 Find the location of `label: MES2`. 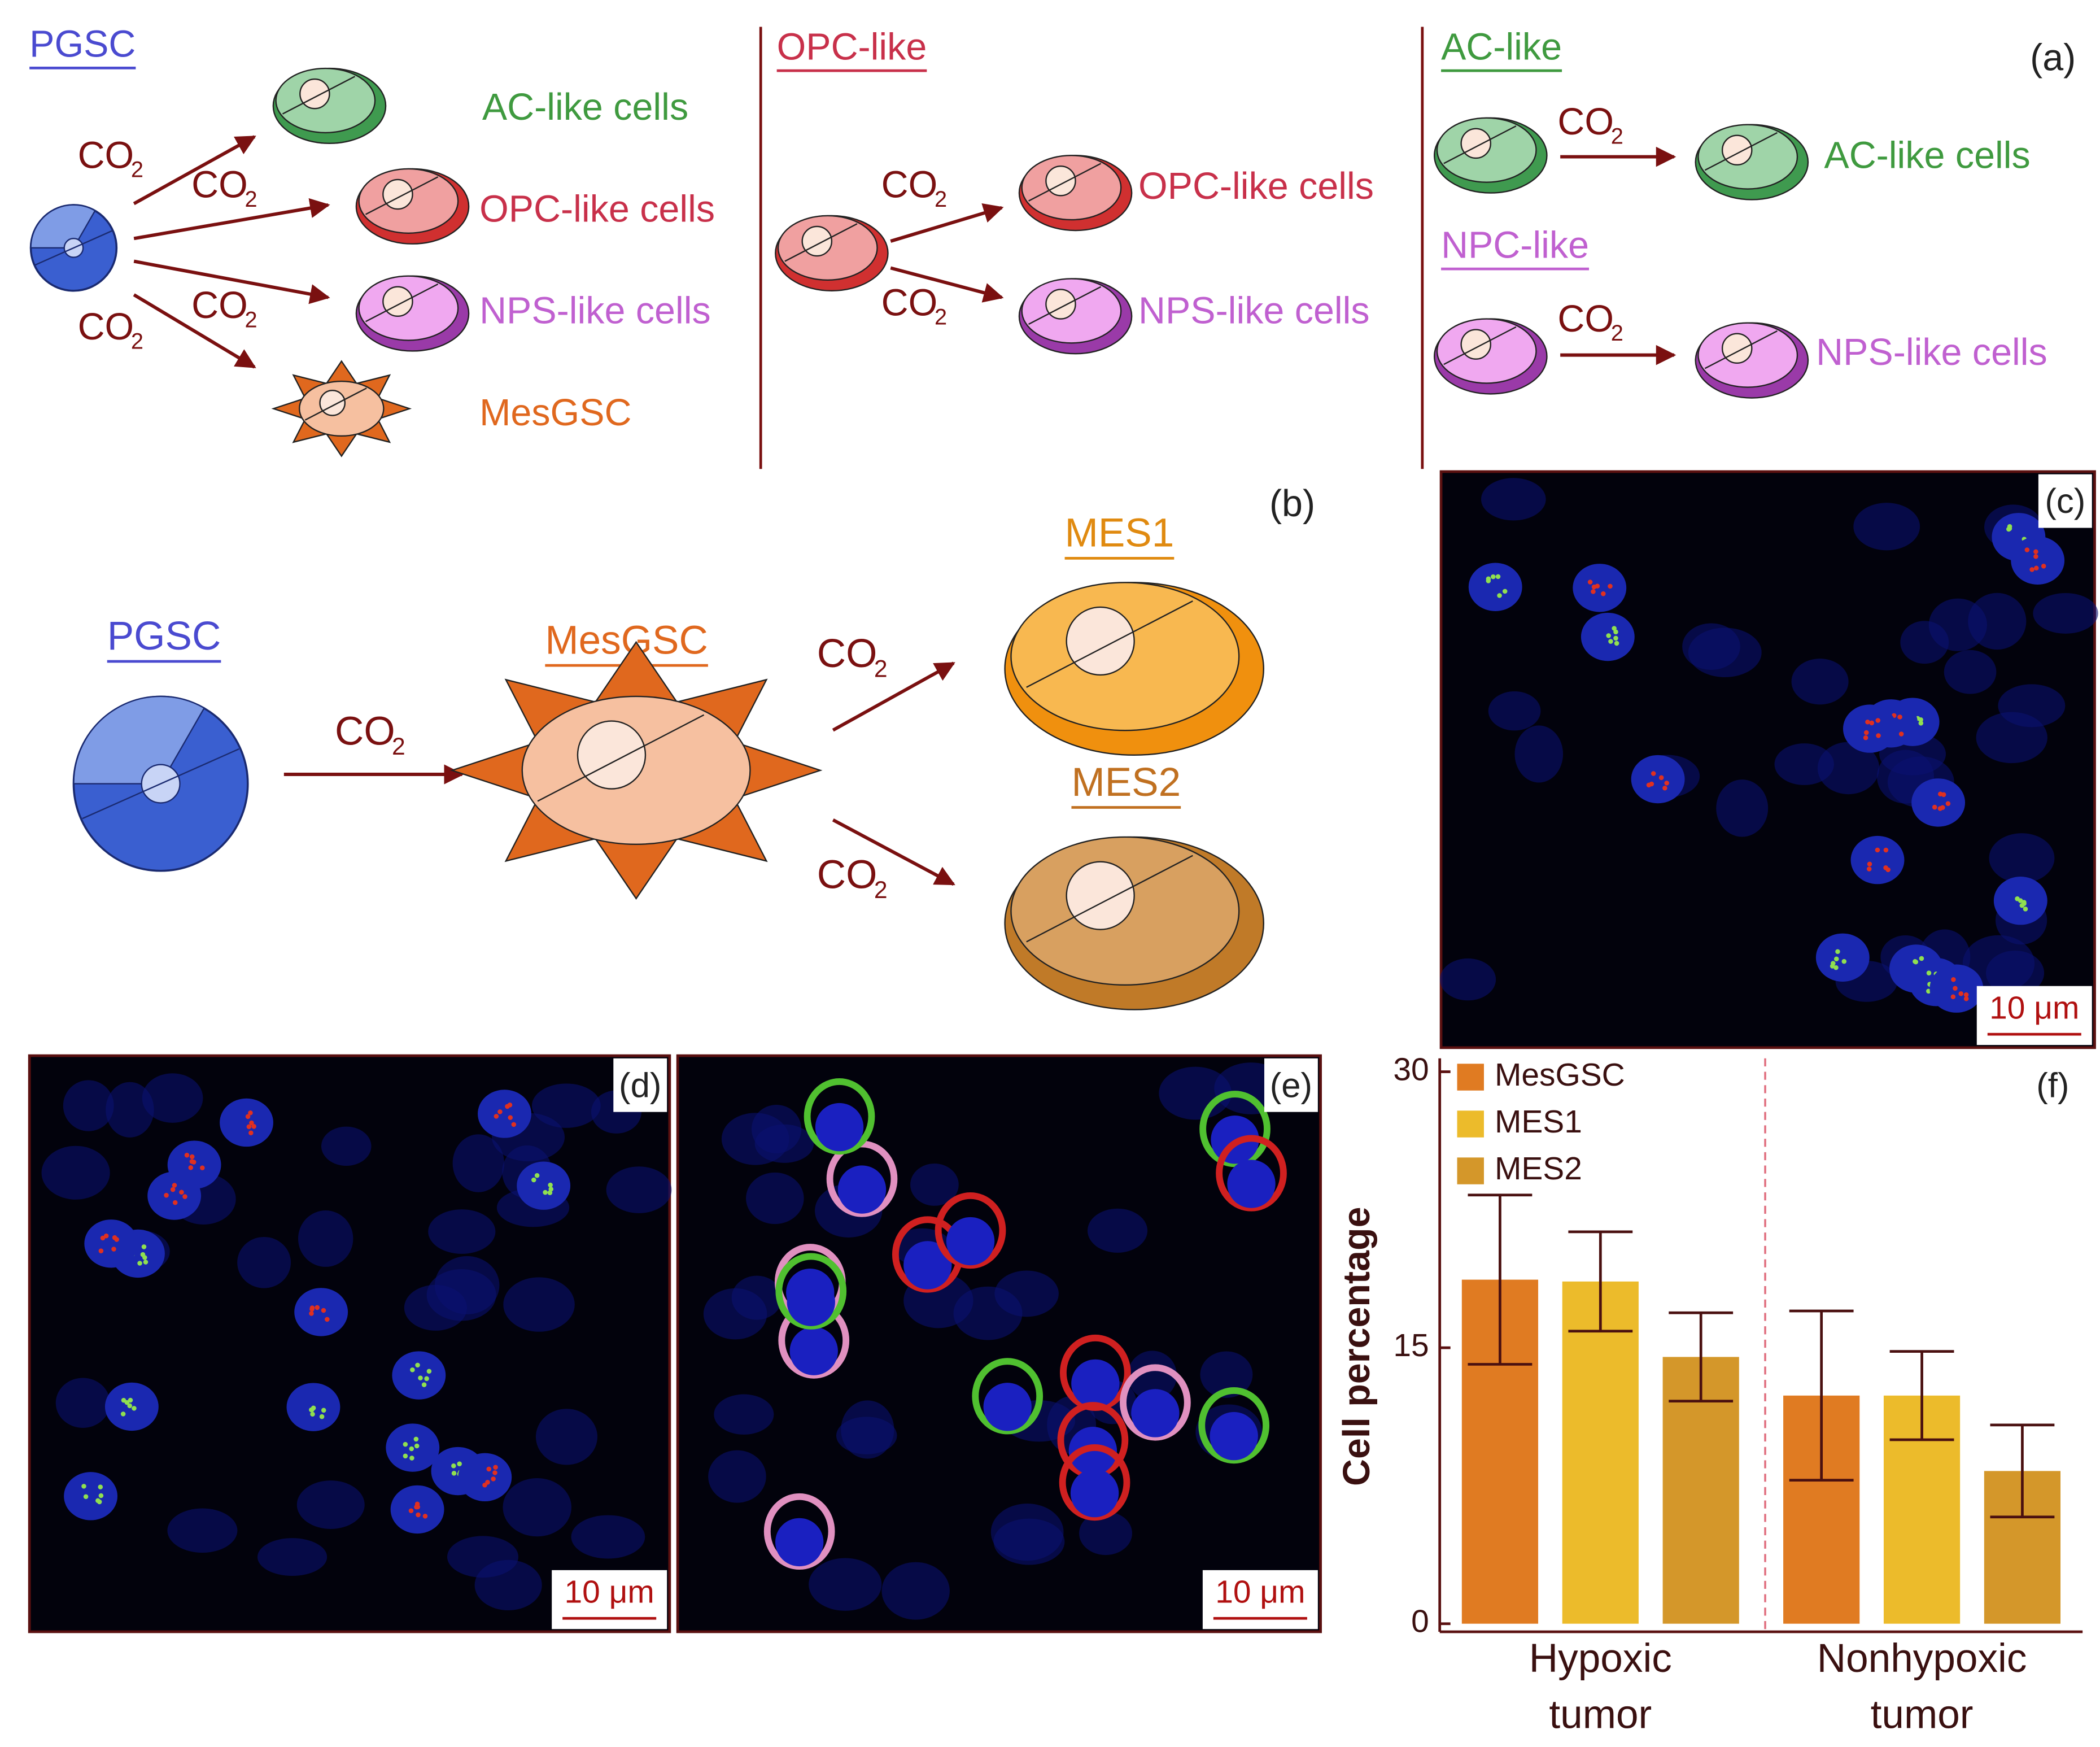

label: MES2 is located at coordinates (1126, 783).